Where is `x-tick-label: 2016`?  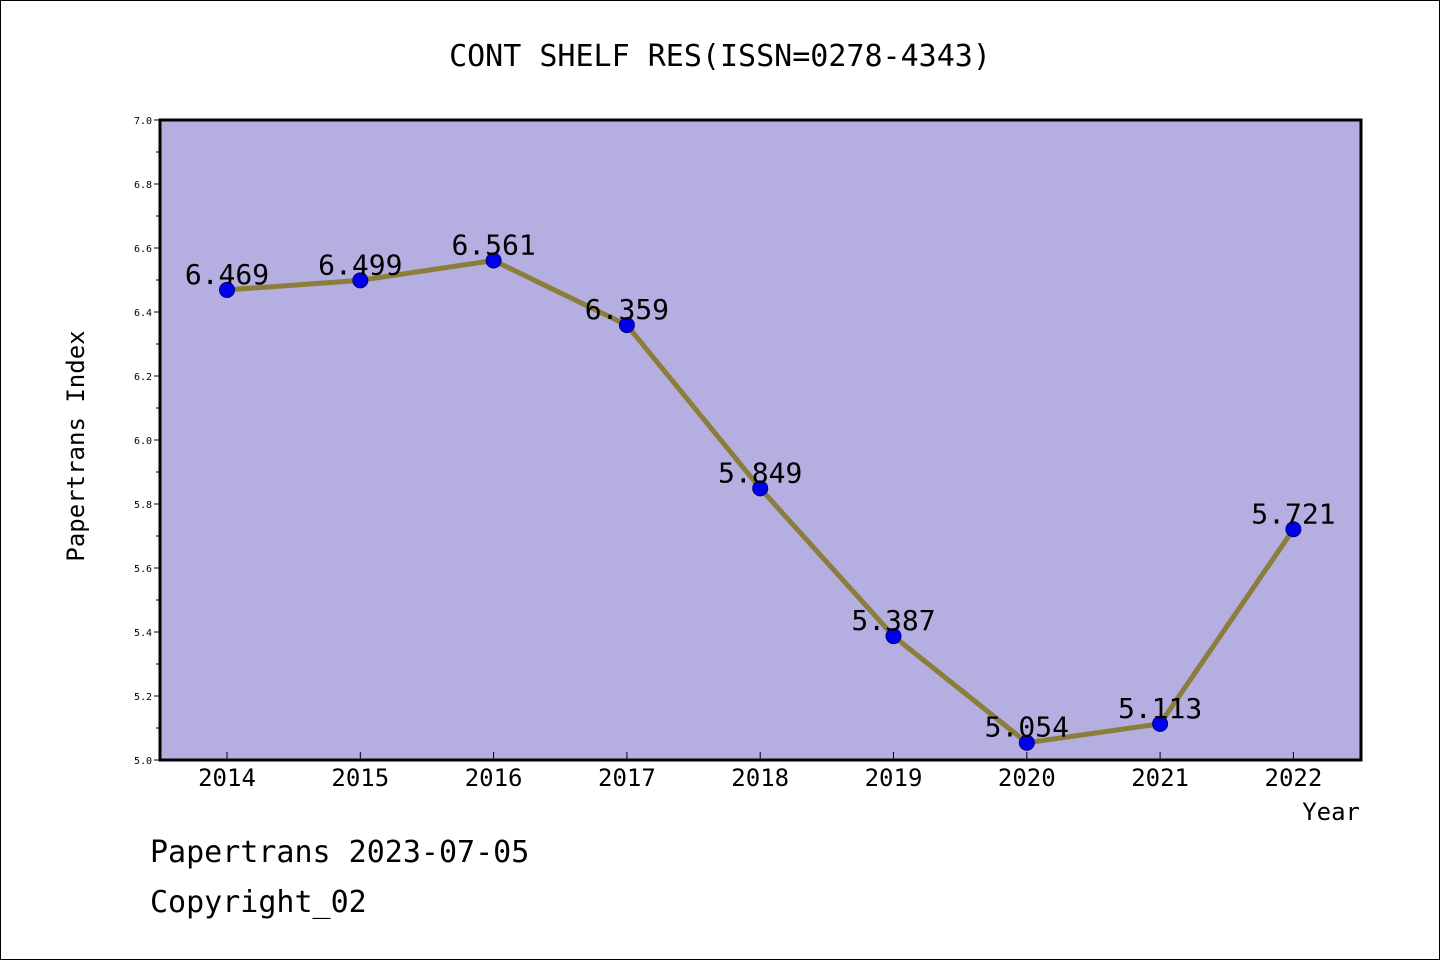 x-tick-label: 2016 is located at coordinates (494, 778).